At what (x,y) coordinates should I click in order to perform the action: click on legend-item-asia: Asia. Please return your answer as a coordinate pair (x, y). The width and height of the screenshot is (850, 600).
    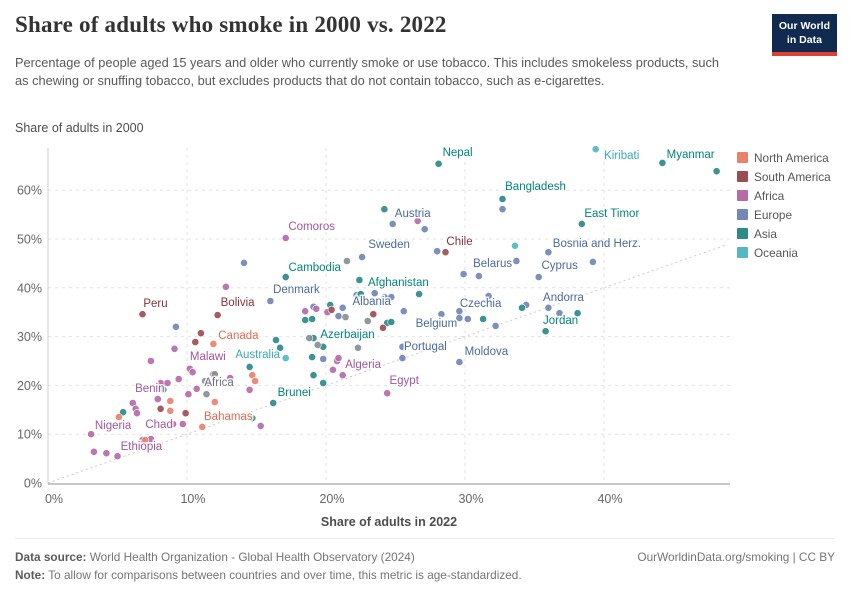
    Looking at the image, I should click on (784, 233).